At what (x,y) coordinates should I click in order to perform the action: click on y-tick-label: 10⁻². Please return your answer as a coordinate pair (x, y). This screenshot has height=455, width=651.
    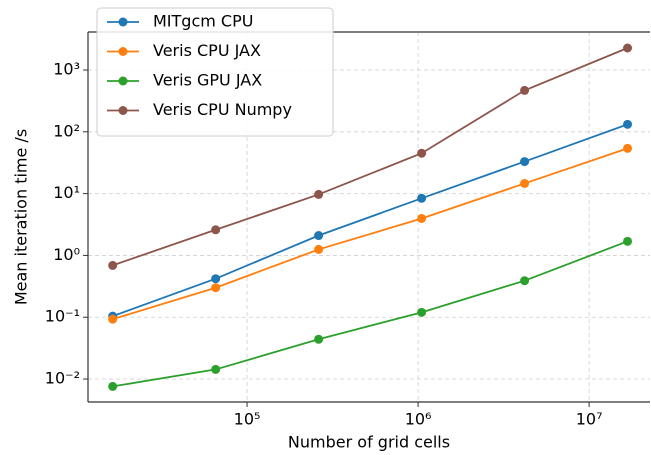
    Looking at the image, I should click on (62, 378).